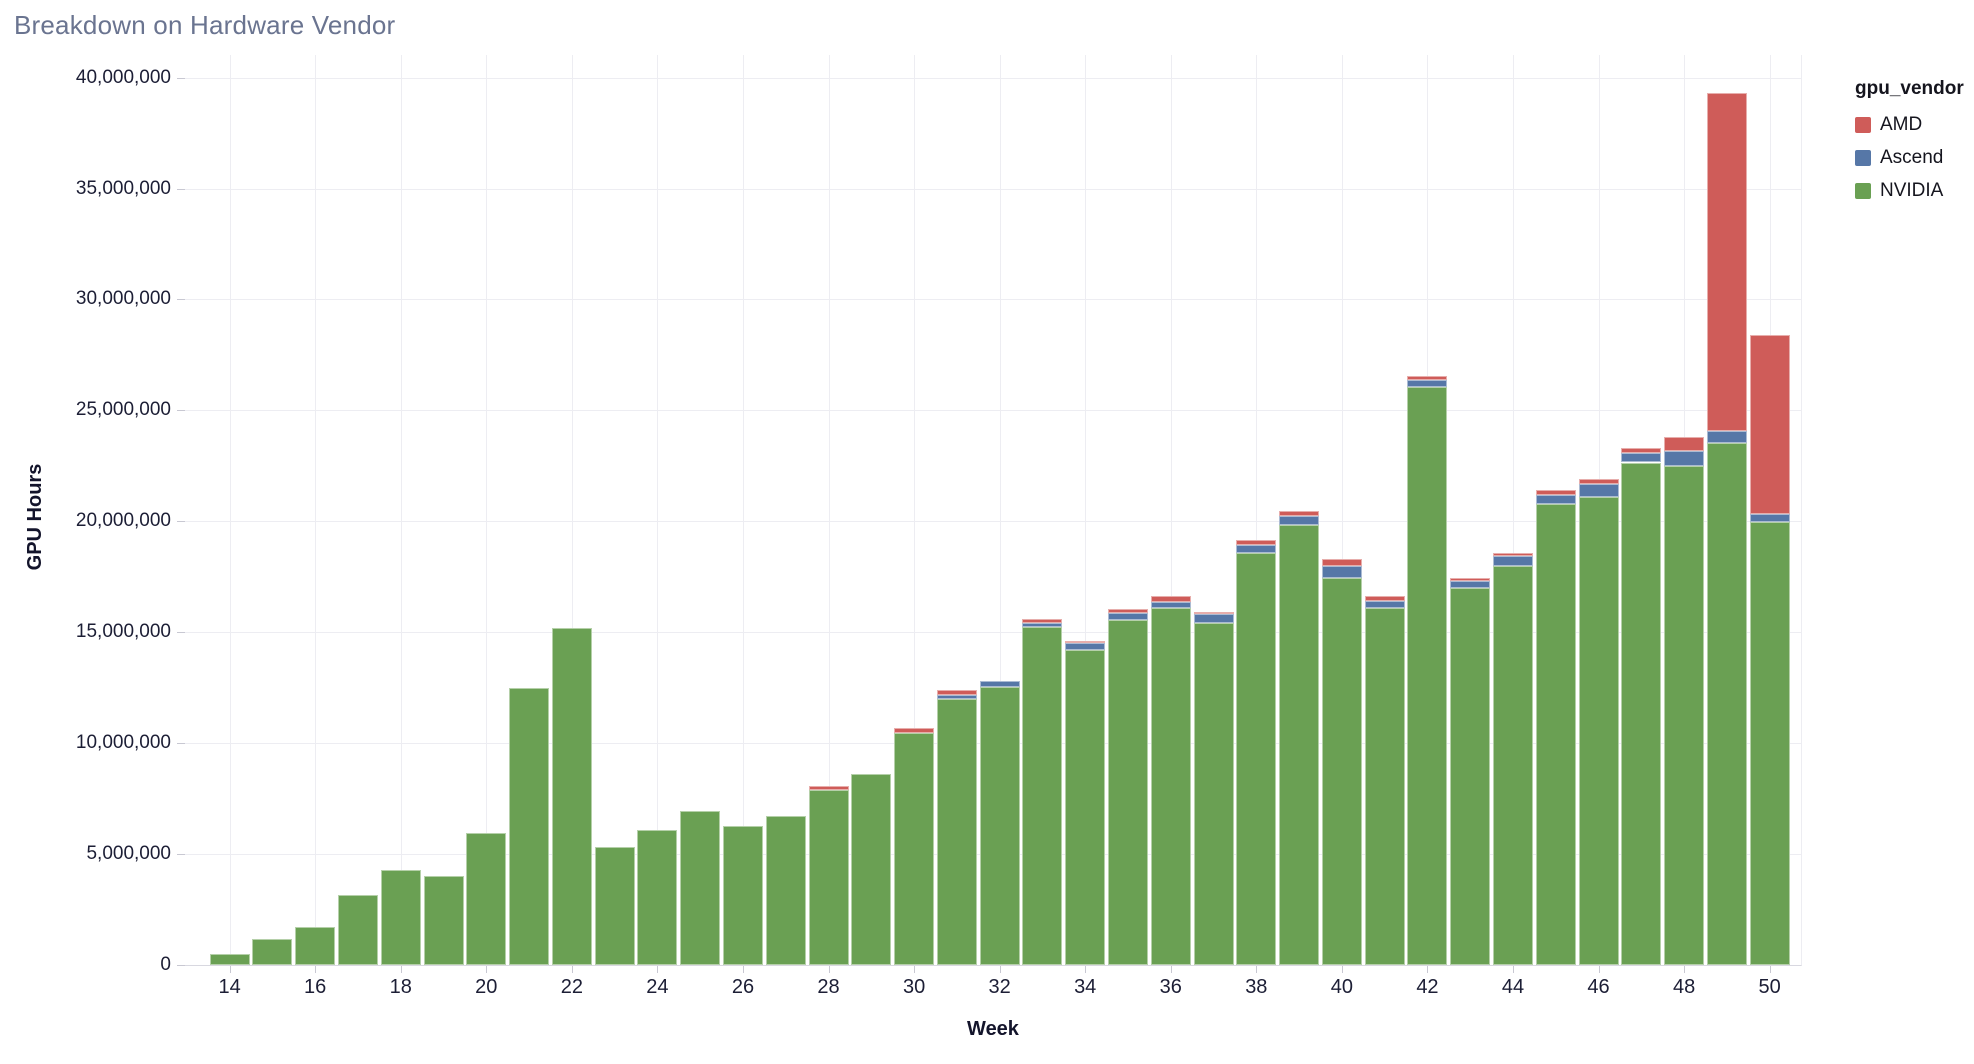 This screenshot has height=1064, width=1974. What do you see at coordinates (1085, 646) in the screenshot?
I see `bar-week-34-ascend` at bounding box center [1085, 646].